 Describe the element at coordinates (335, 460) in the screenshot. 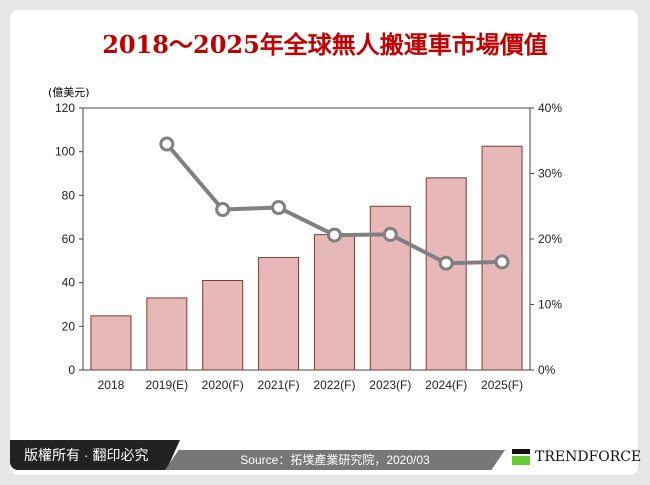

I see `source-text: Source：拓墣產業研究院，2020/03` at that location.